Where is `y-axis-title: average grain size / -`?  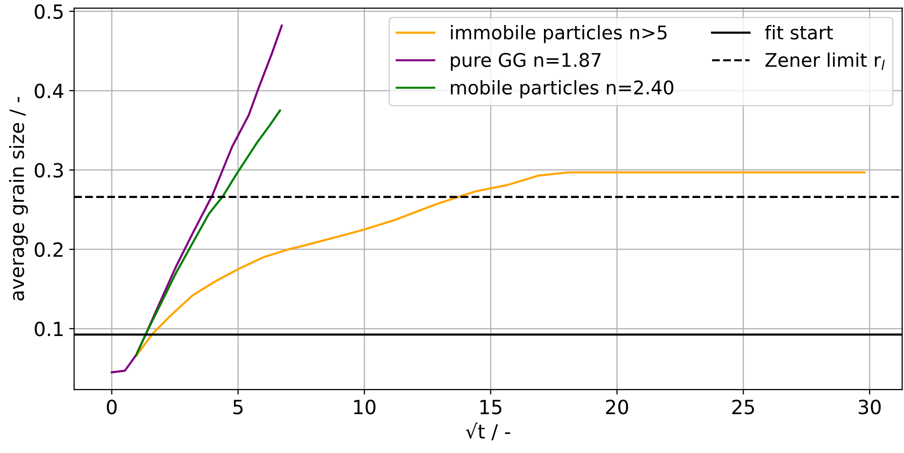 y-axis-title: average grain size / - is located at coordinates (18, 198).